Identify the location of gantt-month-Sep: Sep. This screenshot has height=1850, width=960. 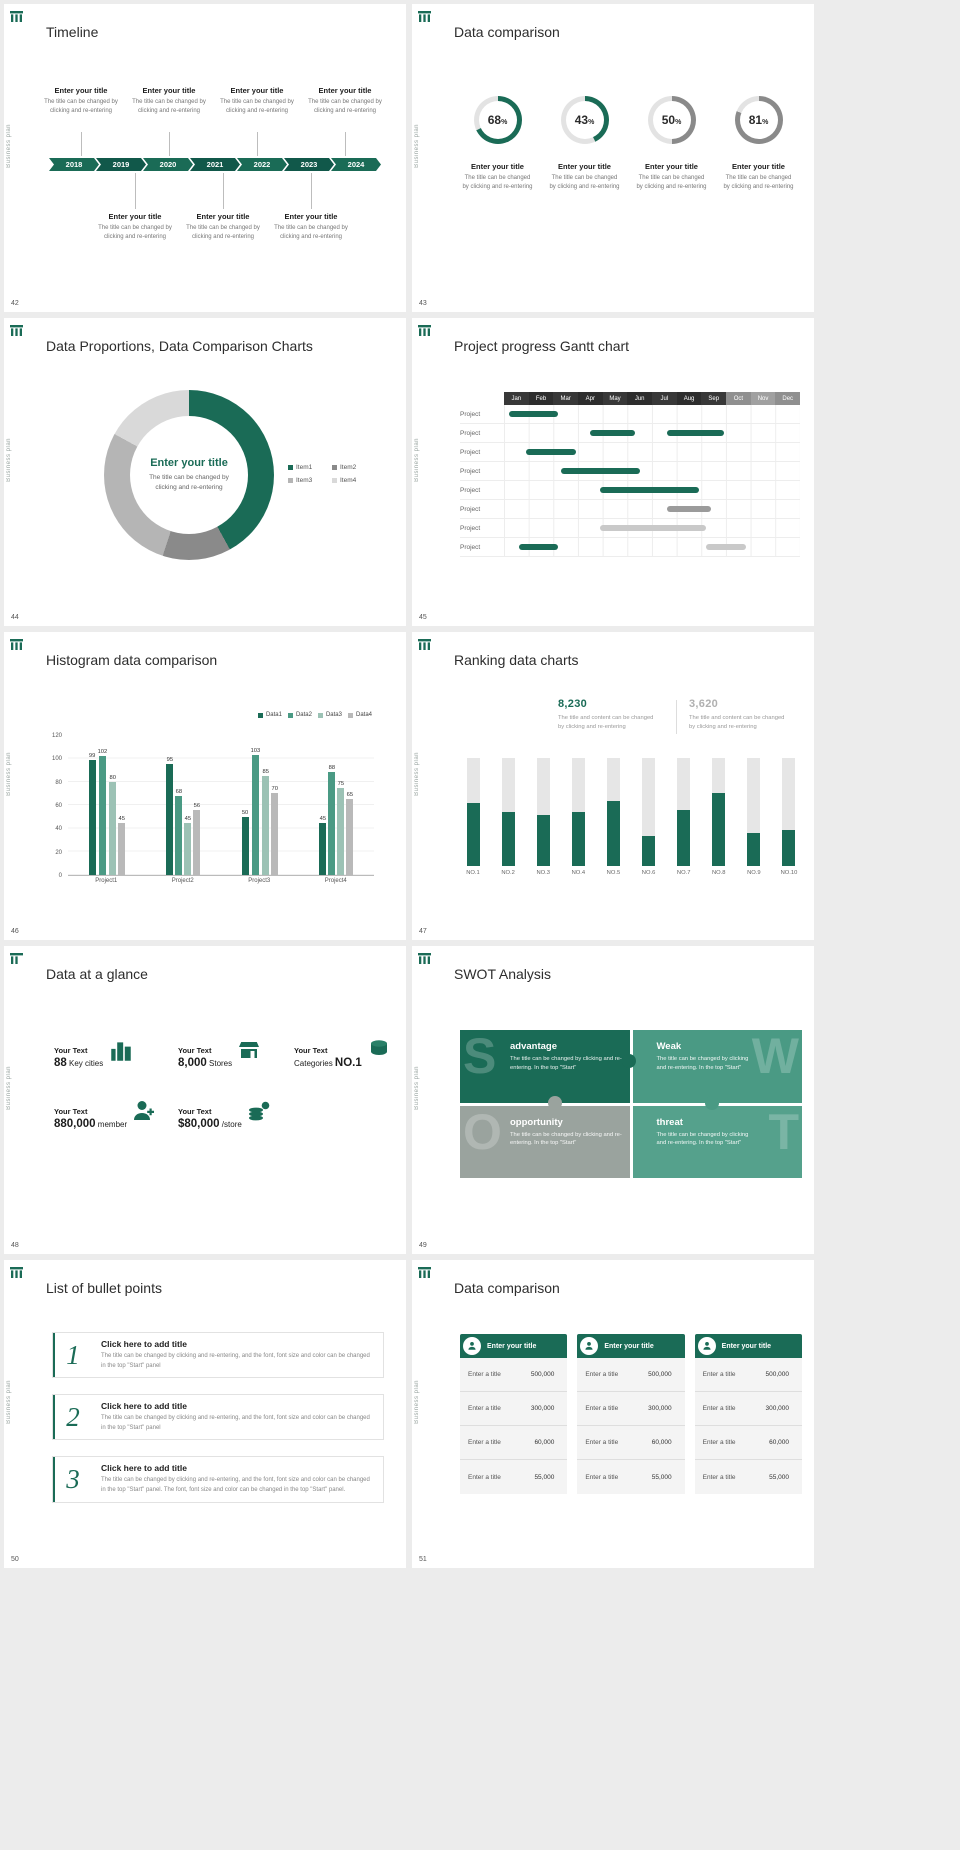
(714, 398).